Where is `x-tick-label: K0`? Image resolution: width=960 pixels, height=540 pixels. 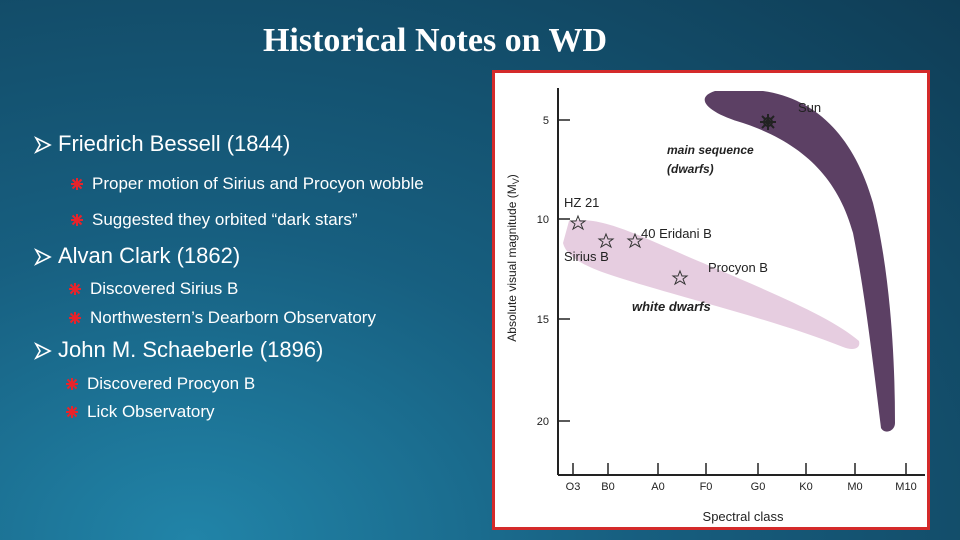
x-tick-label: K0 is located at coordinates (805, 487).